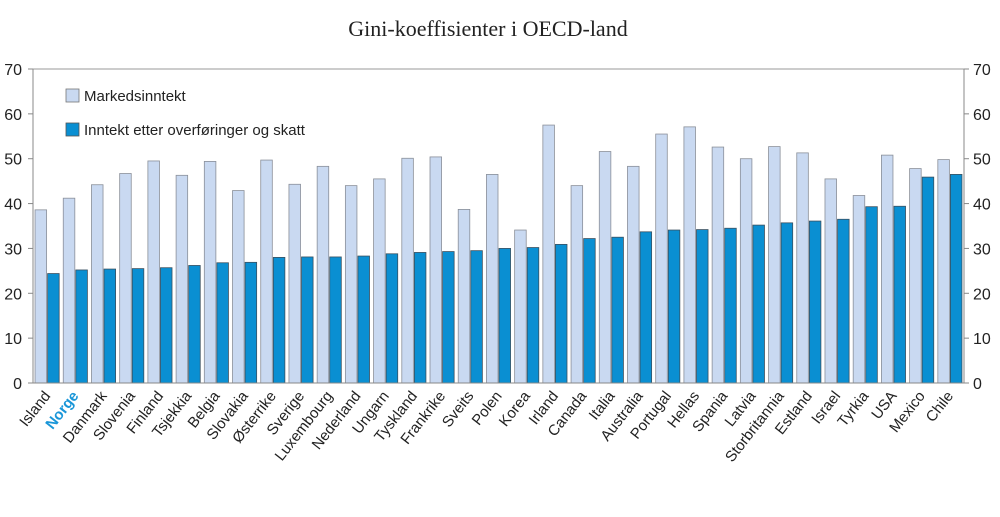 The height and width of the screenshot is (517, 1000). I want to click on y-tick-label-right: 30, so click(982, 249).